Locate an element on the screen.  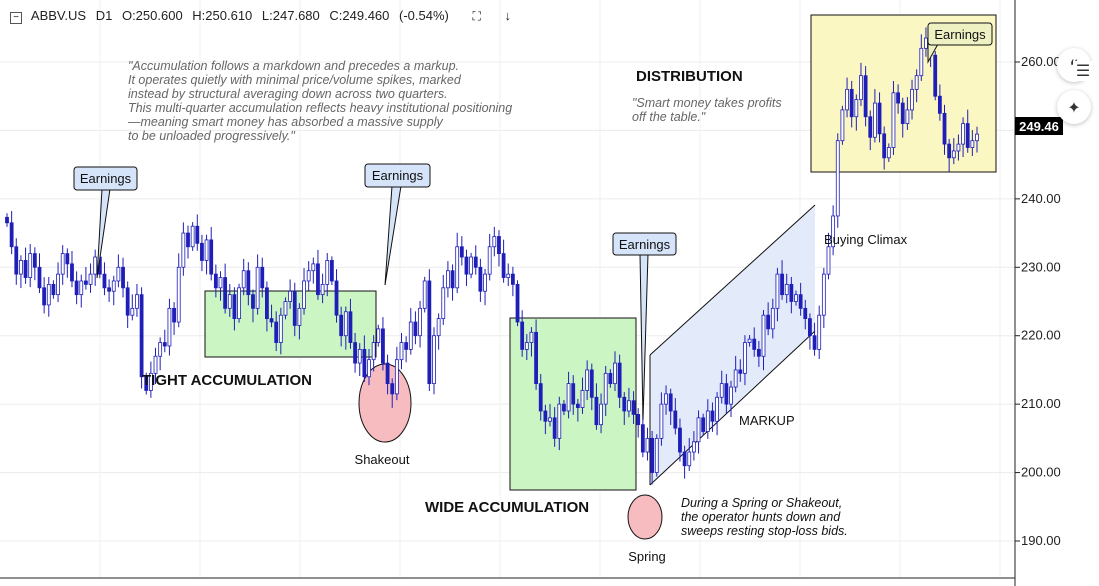
last-price-tag: 249.46 is located at coordinates (1039, 126).